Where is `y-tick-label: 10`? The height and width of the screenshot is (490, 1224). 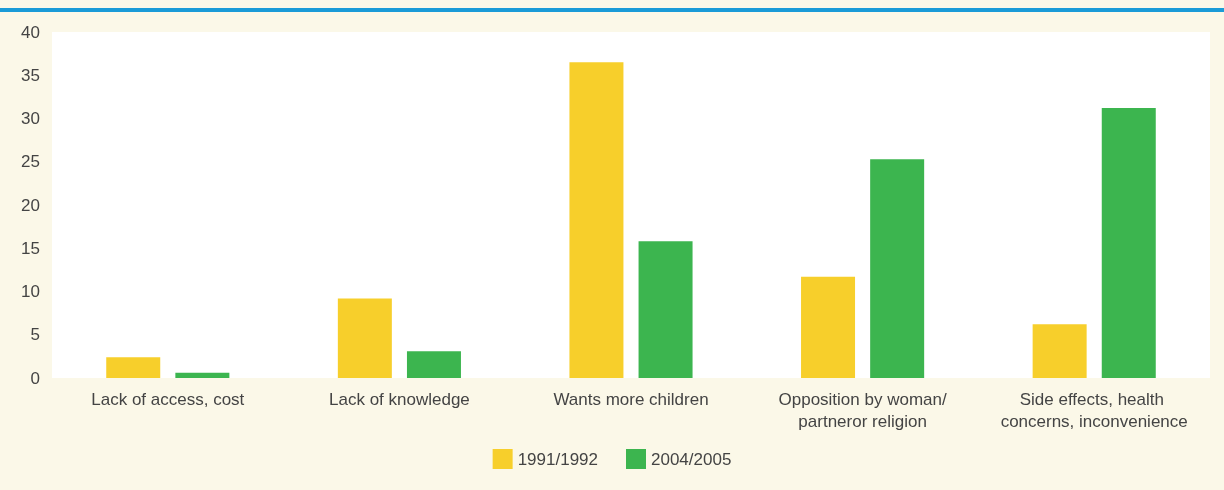
y-tick-label: 10 is located at coordinates (30, 291).